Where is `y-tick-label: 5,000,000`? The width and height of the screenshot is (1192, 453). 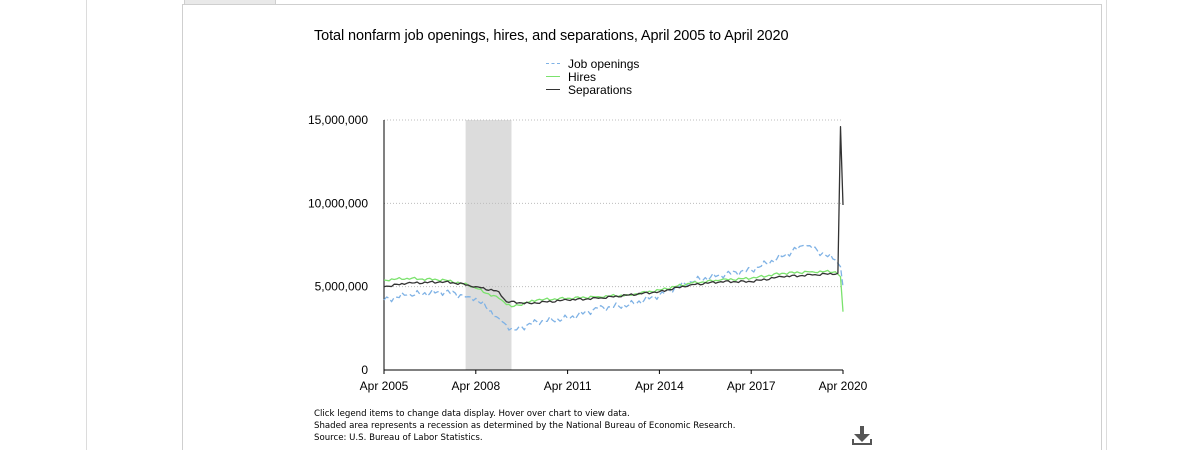
y-tick-label: 5,000,000 is located at coordinates (342, 287).